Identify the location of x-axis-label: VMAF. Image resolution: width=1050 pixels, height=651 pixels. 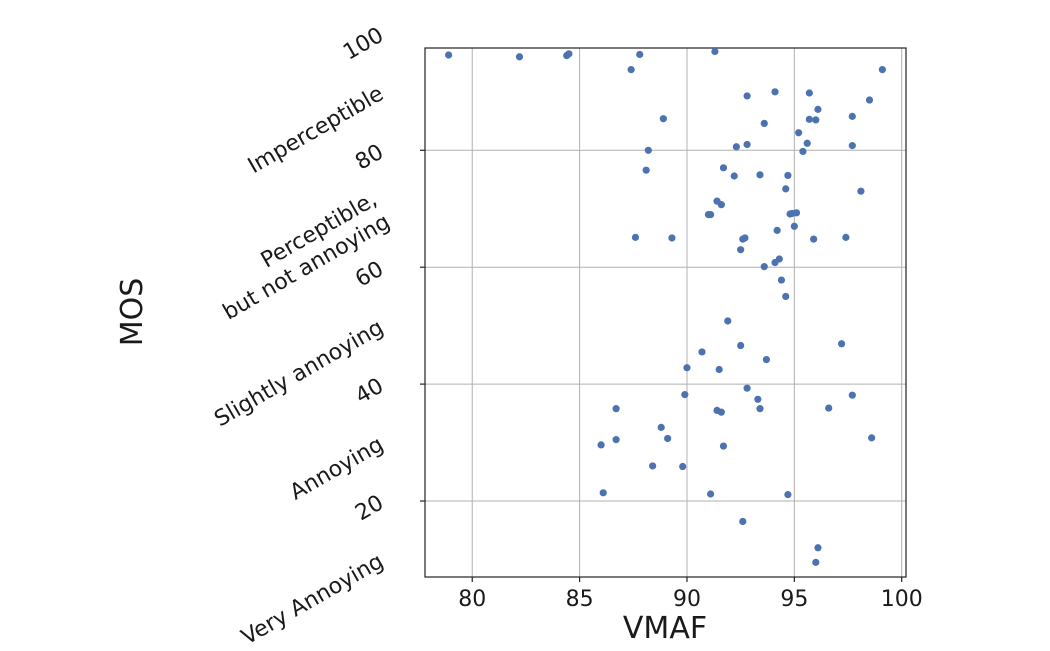
(665, 628).